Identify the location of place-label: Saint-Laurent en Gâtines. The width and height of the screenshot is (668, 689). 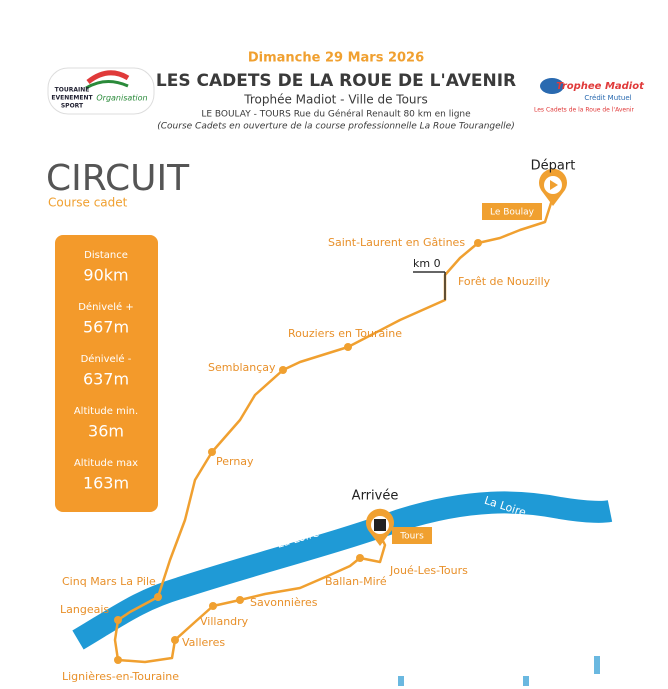
(396, 242).